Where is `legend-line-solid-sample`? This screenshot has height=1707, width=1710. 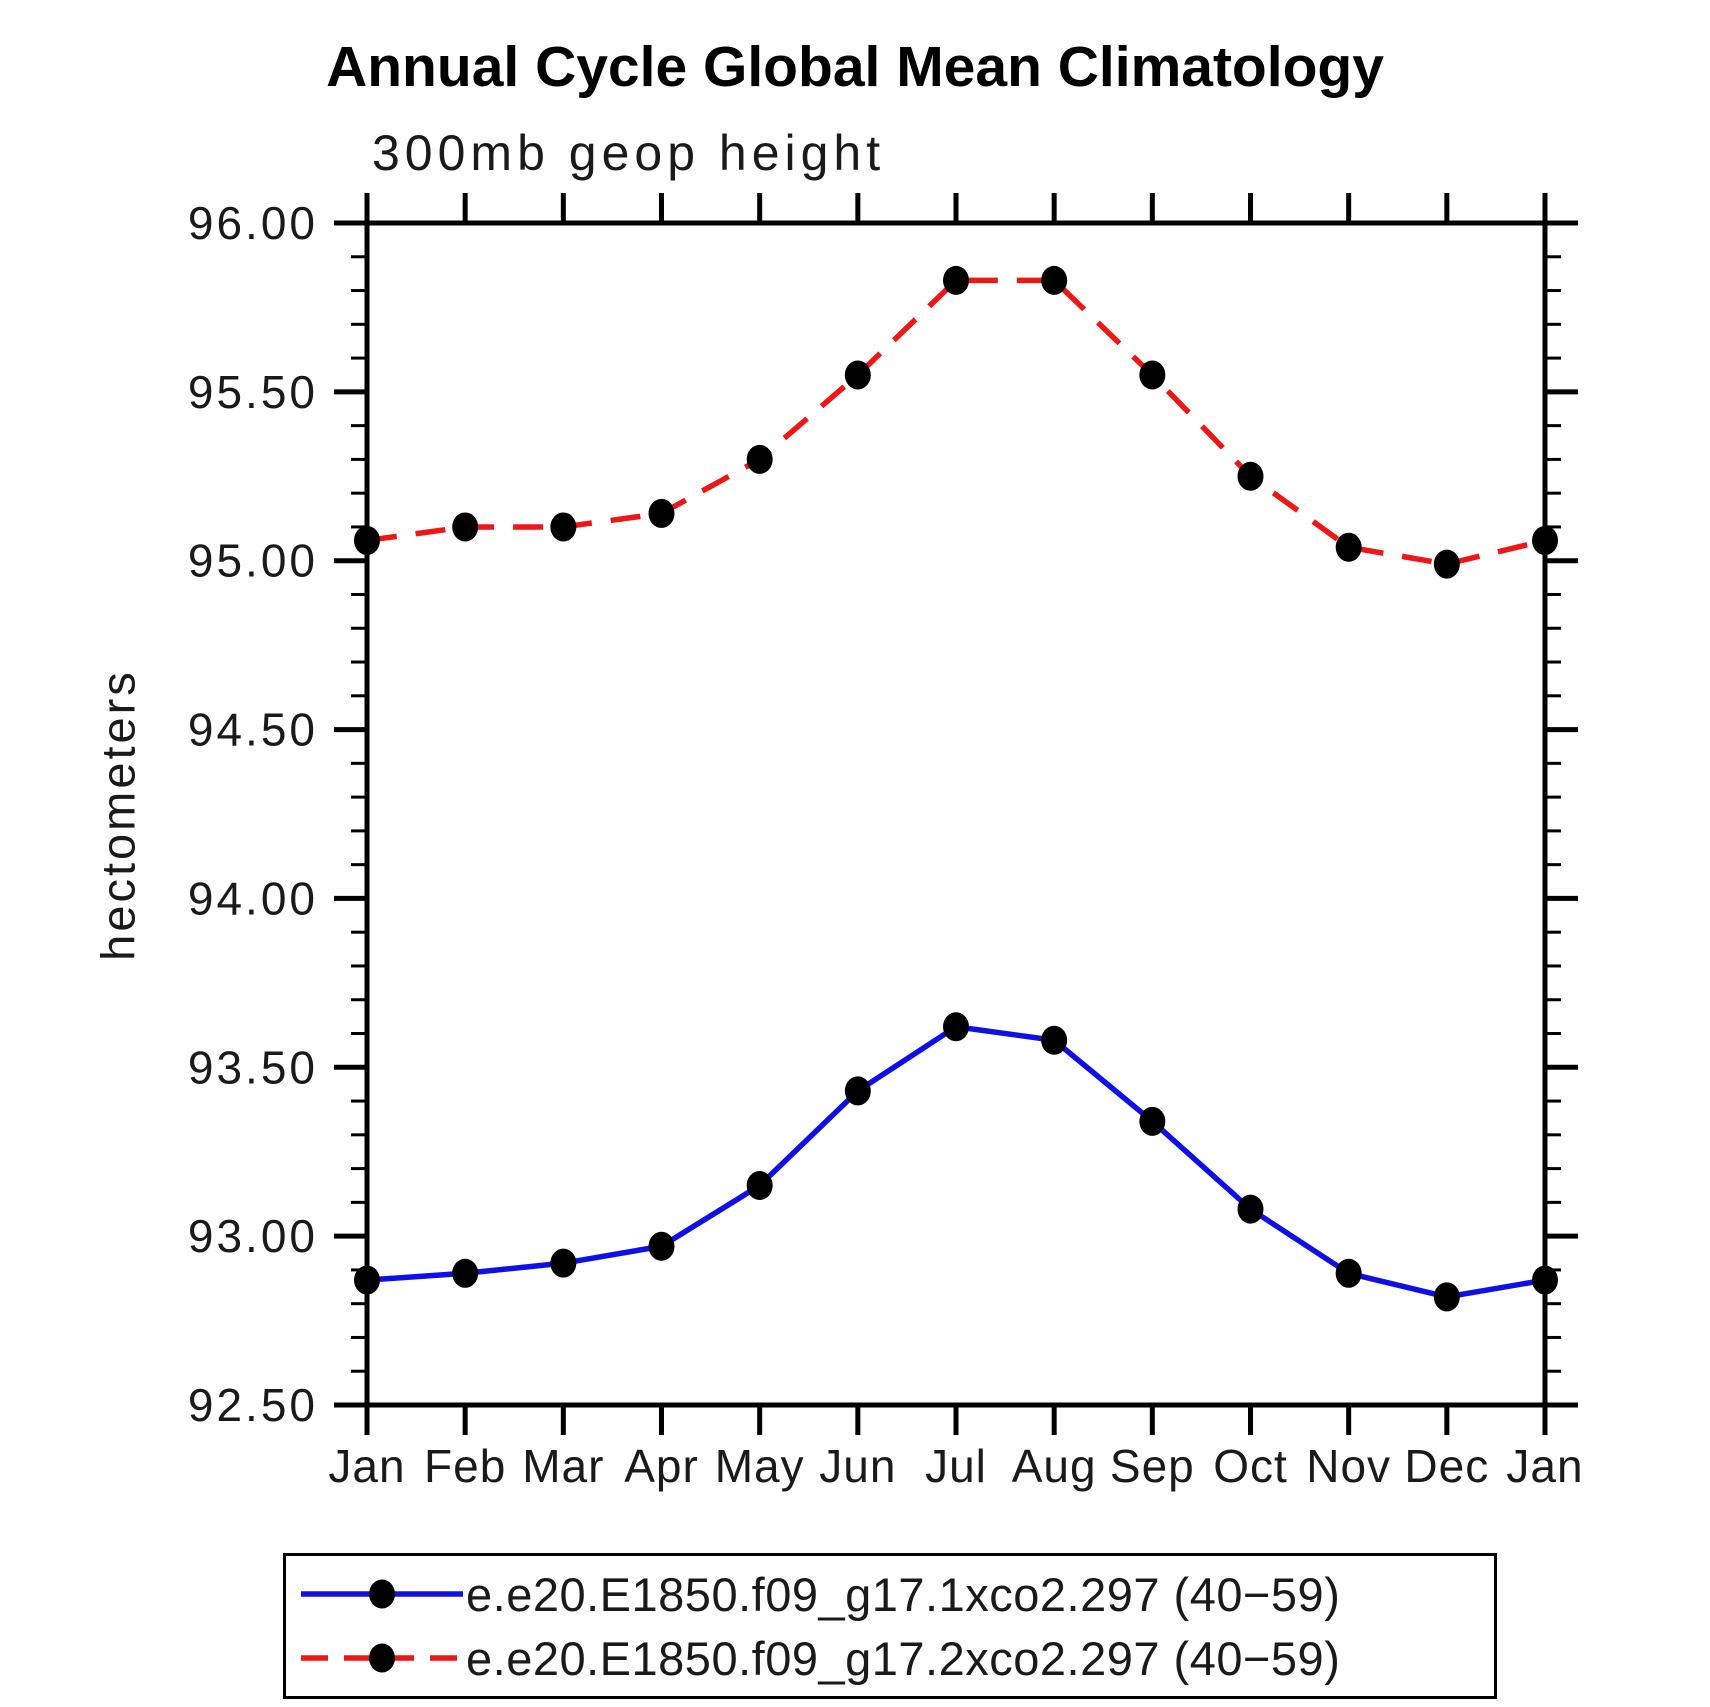 legend-line-solid-sample is located at coordinates (382, 1594).